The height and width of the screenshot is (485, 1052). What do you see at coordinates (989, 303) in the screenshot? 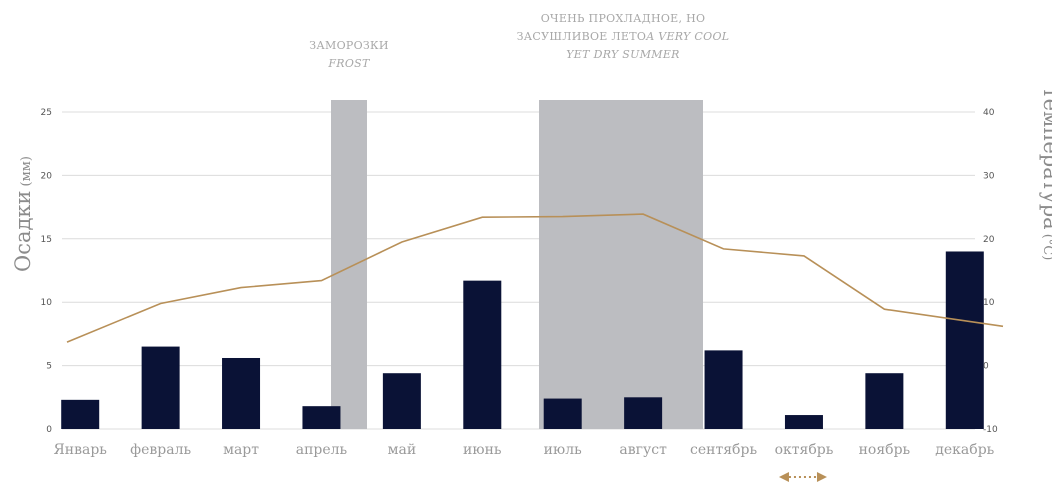
I see `right-tick-label: 10` at bounding box center [989, 303].